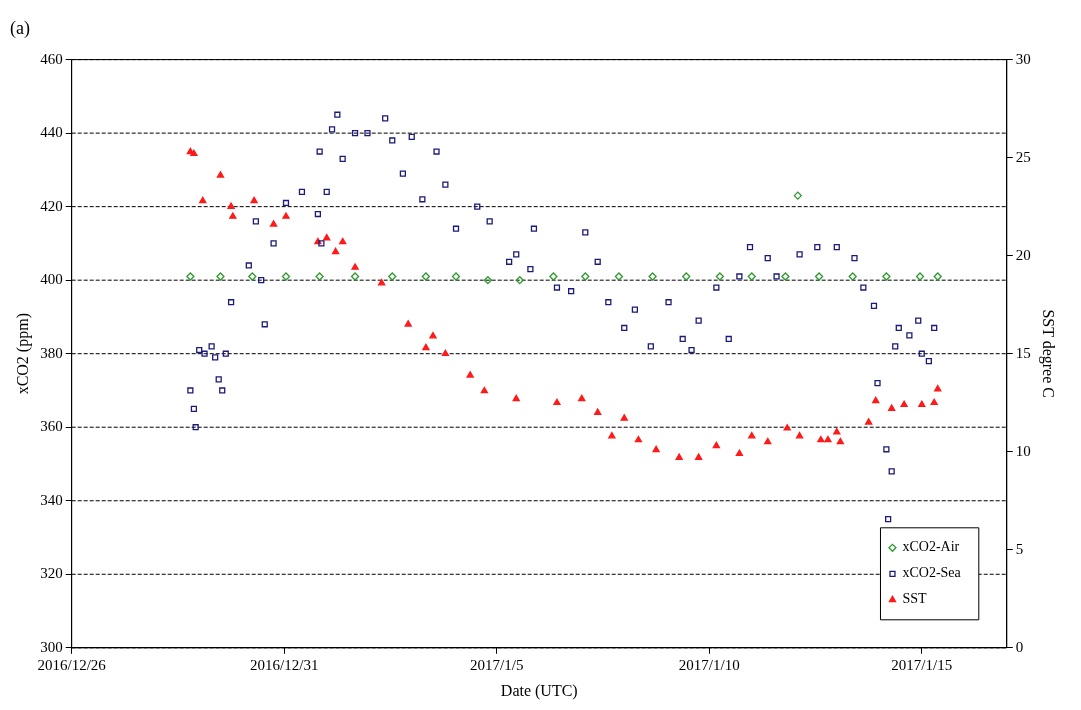 This screenshot has height=710, width=1081. I want to click on legend-label: xCO2-Sea, so click(932, 573).